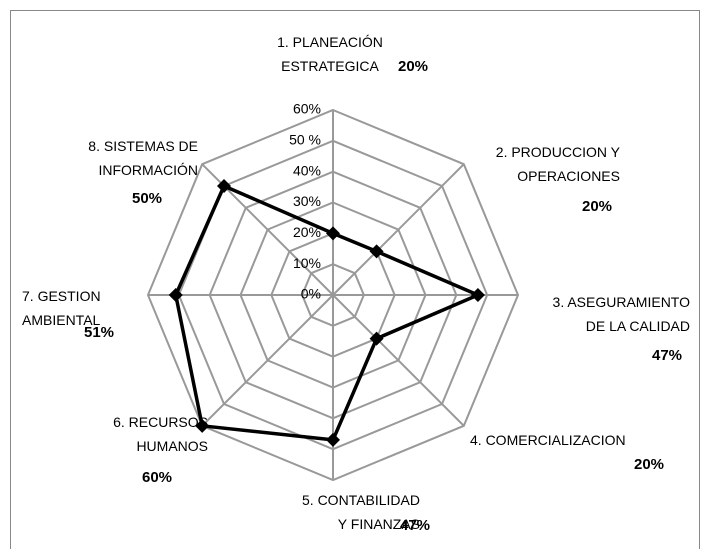 The height and width of the screenshot is (549, 702). Describe the element at coordinates (307, 232) in the screenshot. I see `y-tick-label: 20%` at that location.